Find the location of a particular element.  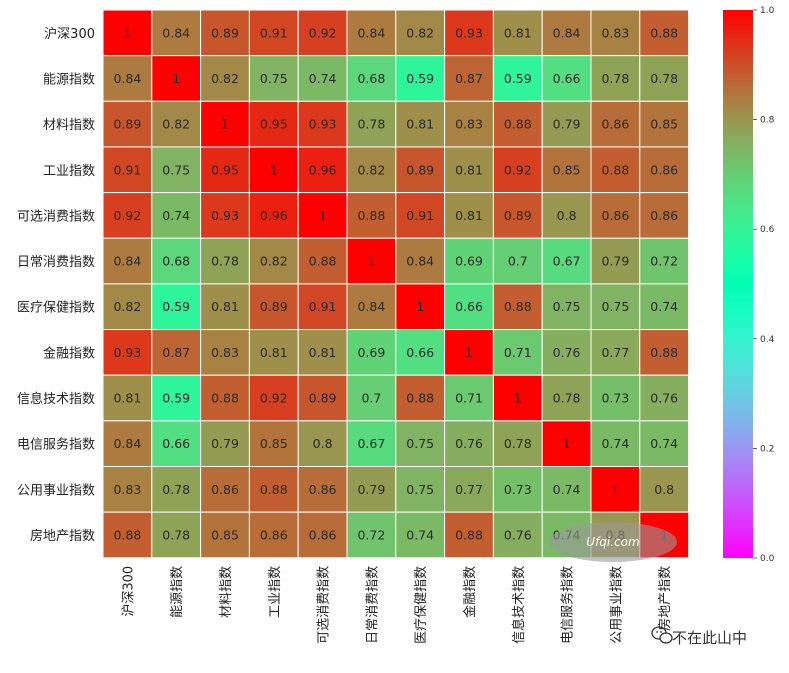

colorbar-tick-label: 0.2 is located at coordinates (767, 449).